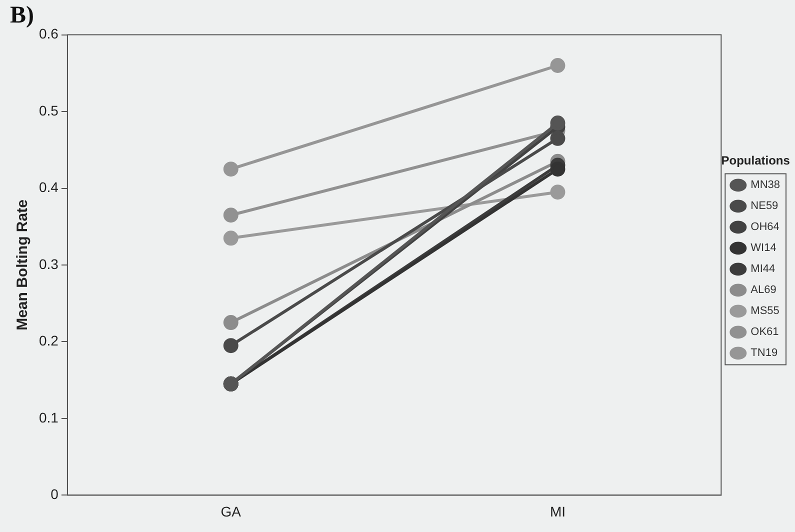 Image resolution: width=795 pixels, height=532 pixels. I want to click on legend-label: NE59, so click(764, 206).